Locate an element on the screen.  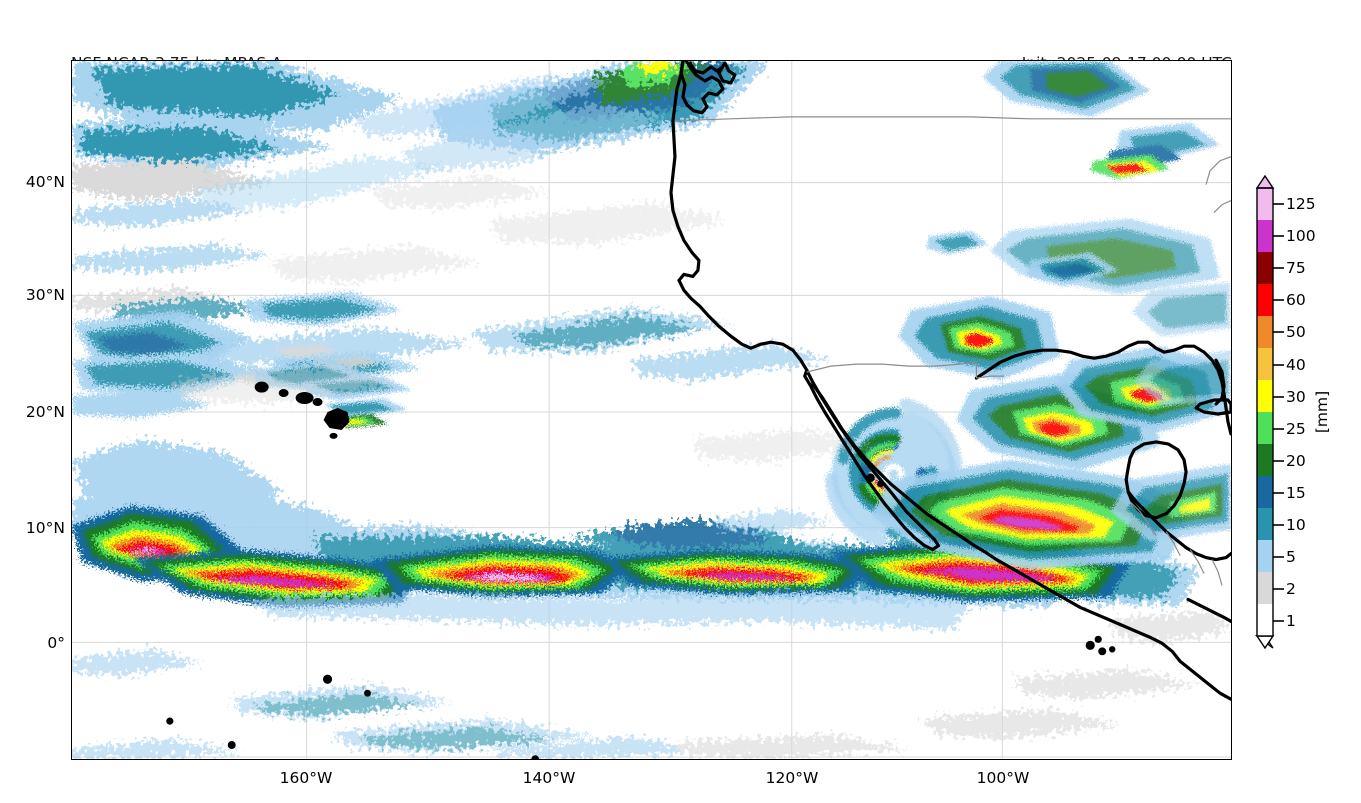
colorbar-tick-label: 75 is located at coordinates (1296, 268).